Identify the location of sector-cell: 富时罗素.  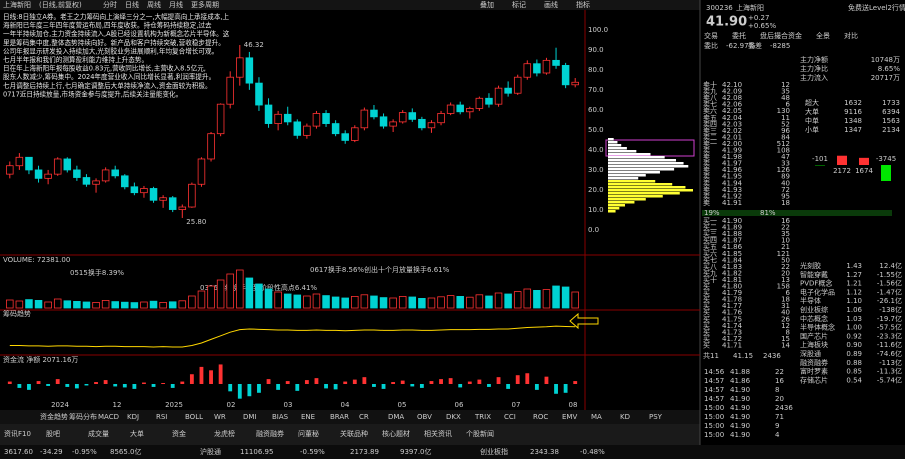
(814, 371).